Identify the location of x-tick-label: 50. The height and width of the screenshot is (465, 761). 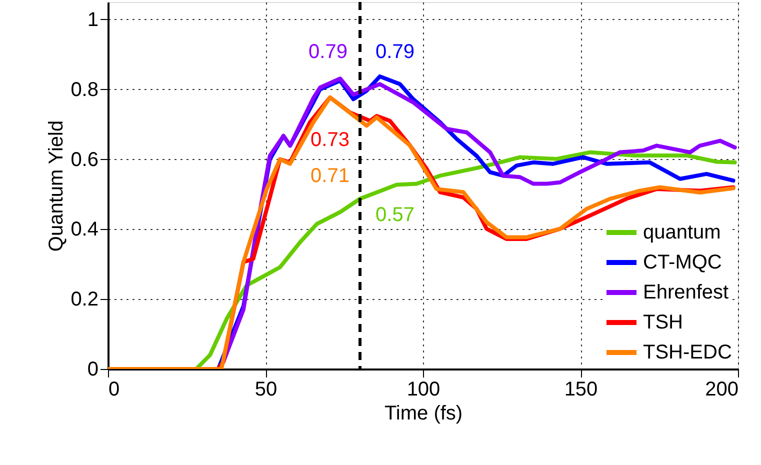
(266, 389).